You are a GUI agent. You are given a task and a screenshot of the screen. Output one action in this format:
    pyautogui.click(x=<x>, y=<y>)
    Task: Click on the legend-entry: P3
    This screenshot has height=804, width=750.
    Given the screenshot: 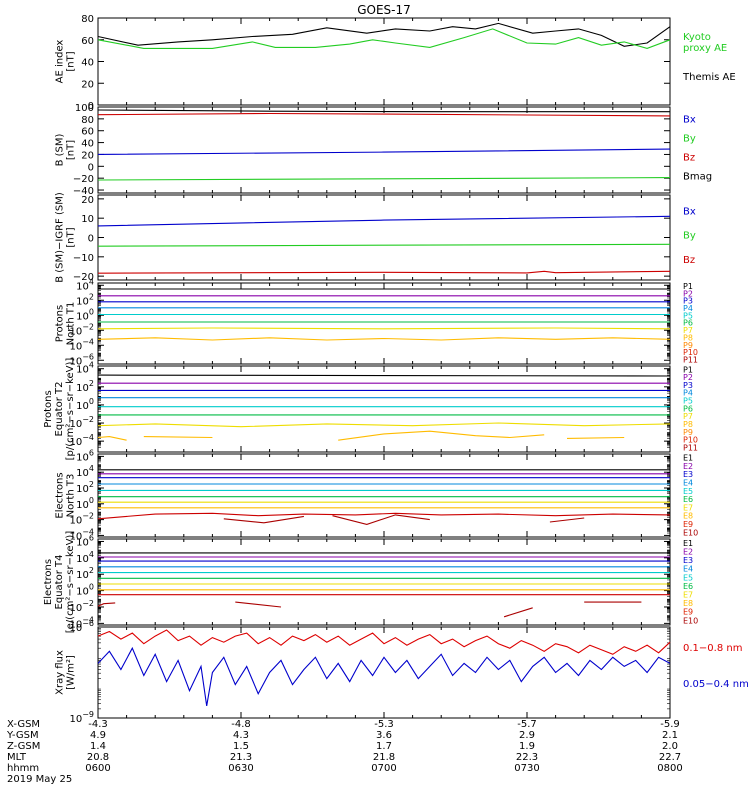 What is the action you would take?
    pyautogui.click(x=688, y=301)
    